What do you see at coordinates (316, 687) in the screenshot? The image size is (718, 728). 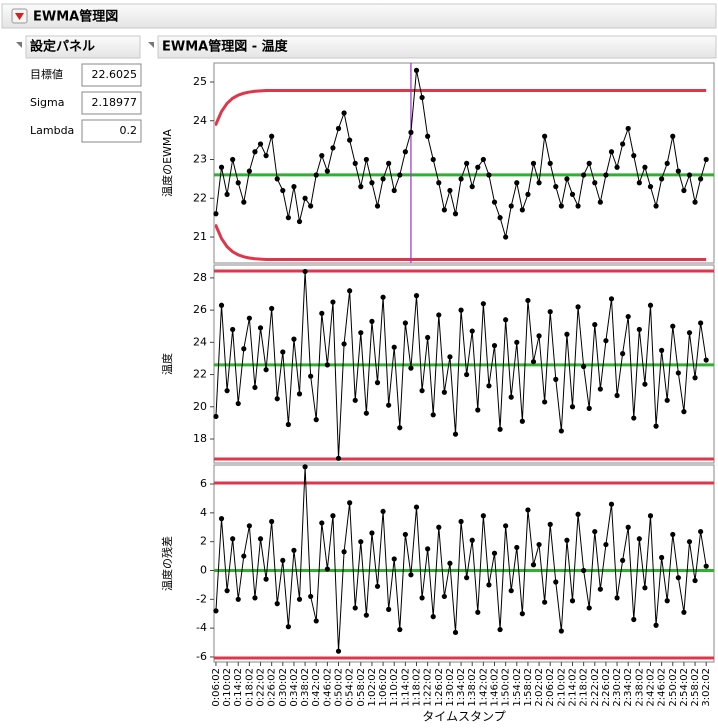 I see `x-tick-label: 0:42:02` at bounding box center [316, 687].